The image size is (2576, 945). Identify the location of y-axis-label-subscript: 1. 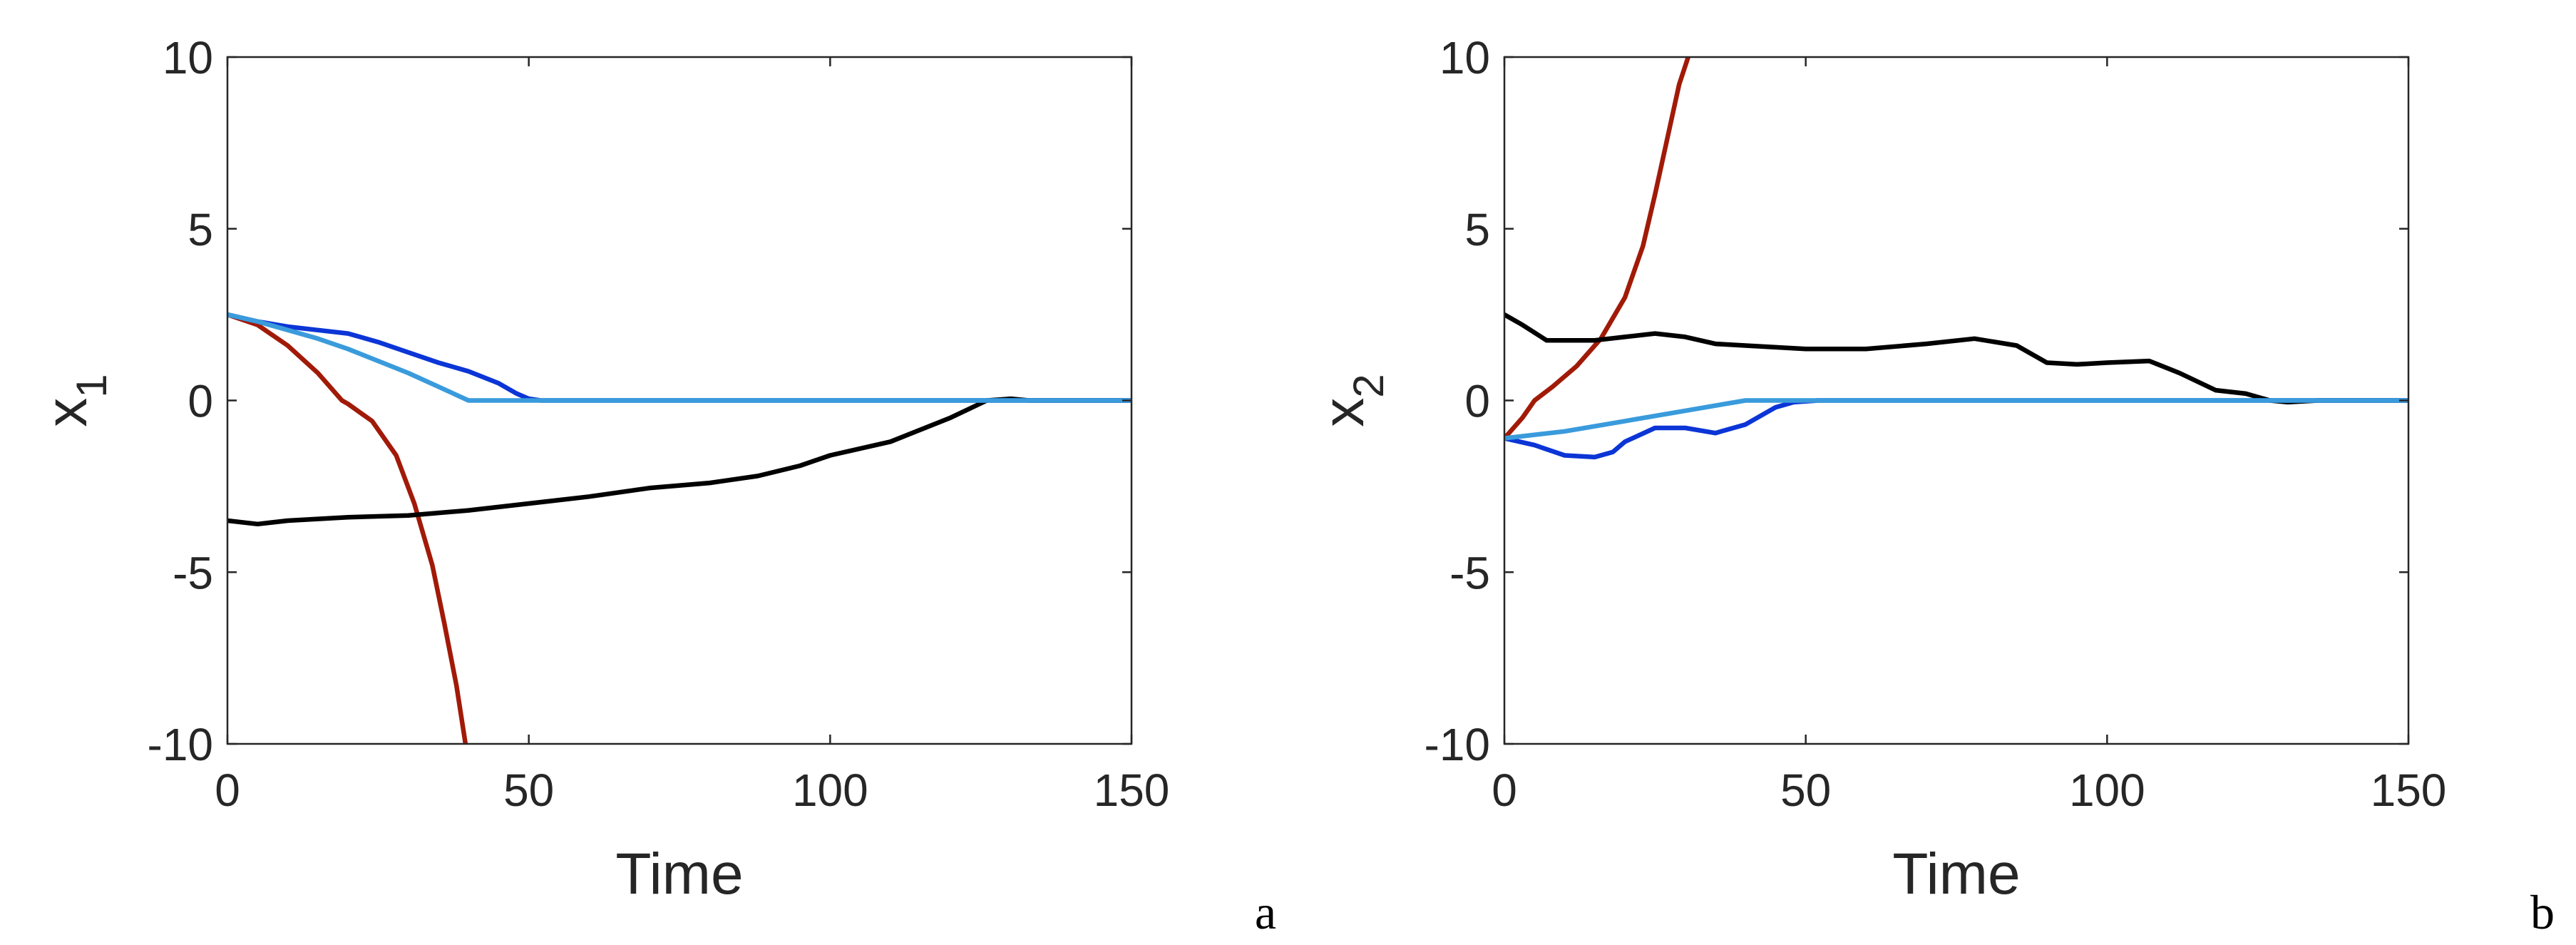
(92, 385).